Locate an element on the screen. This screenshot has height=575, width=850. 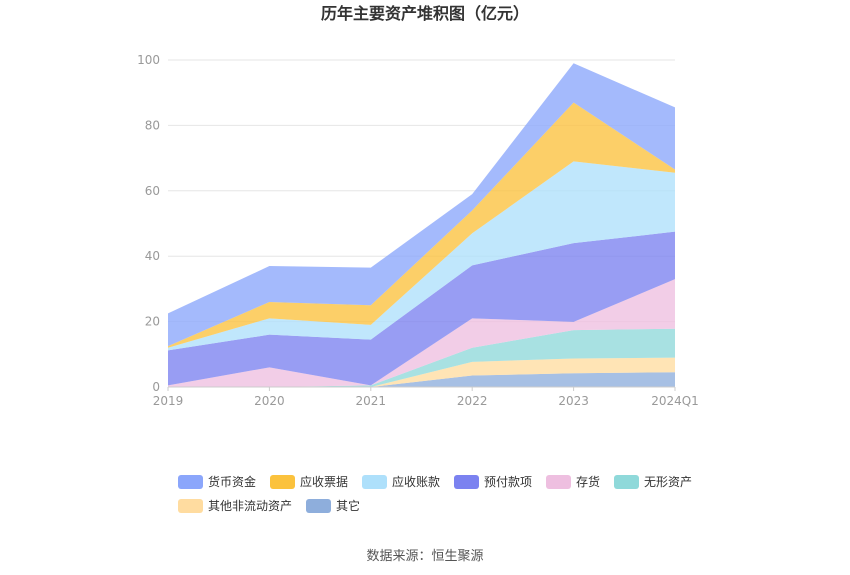
legend-item: 应收票据 is located at coordinates (309, 481).